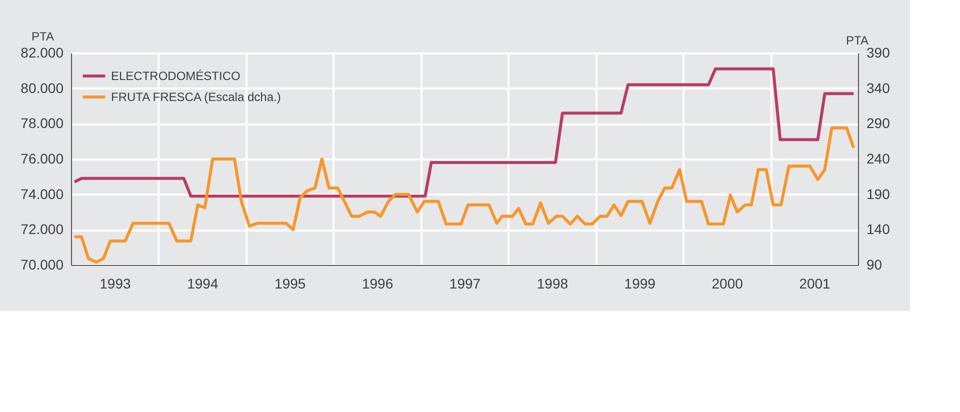  I want to click on y2-tick-label: 290, so click(878, 123).